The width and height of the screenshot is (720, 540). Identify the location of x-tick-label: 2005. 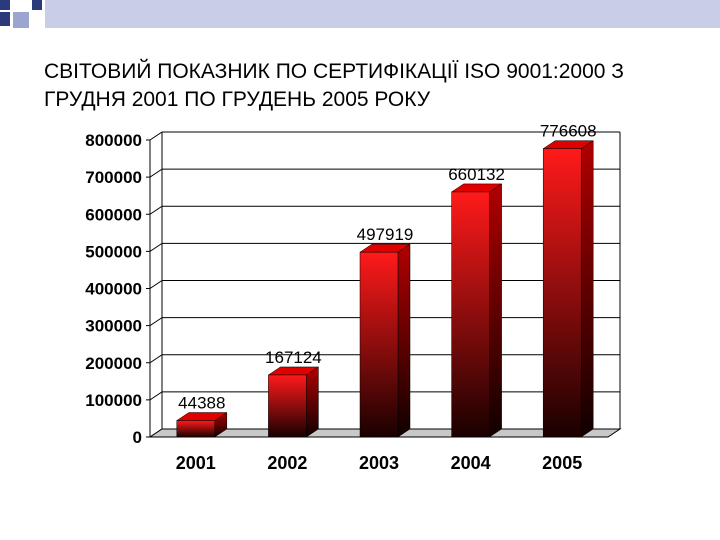
(562, 463).